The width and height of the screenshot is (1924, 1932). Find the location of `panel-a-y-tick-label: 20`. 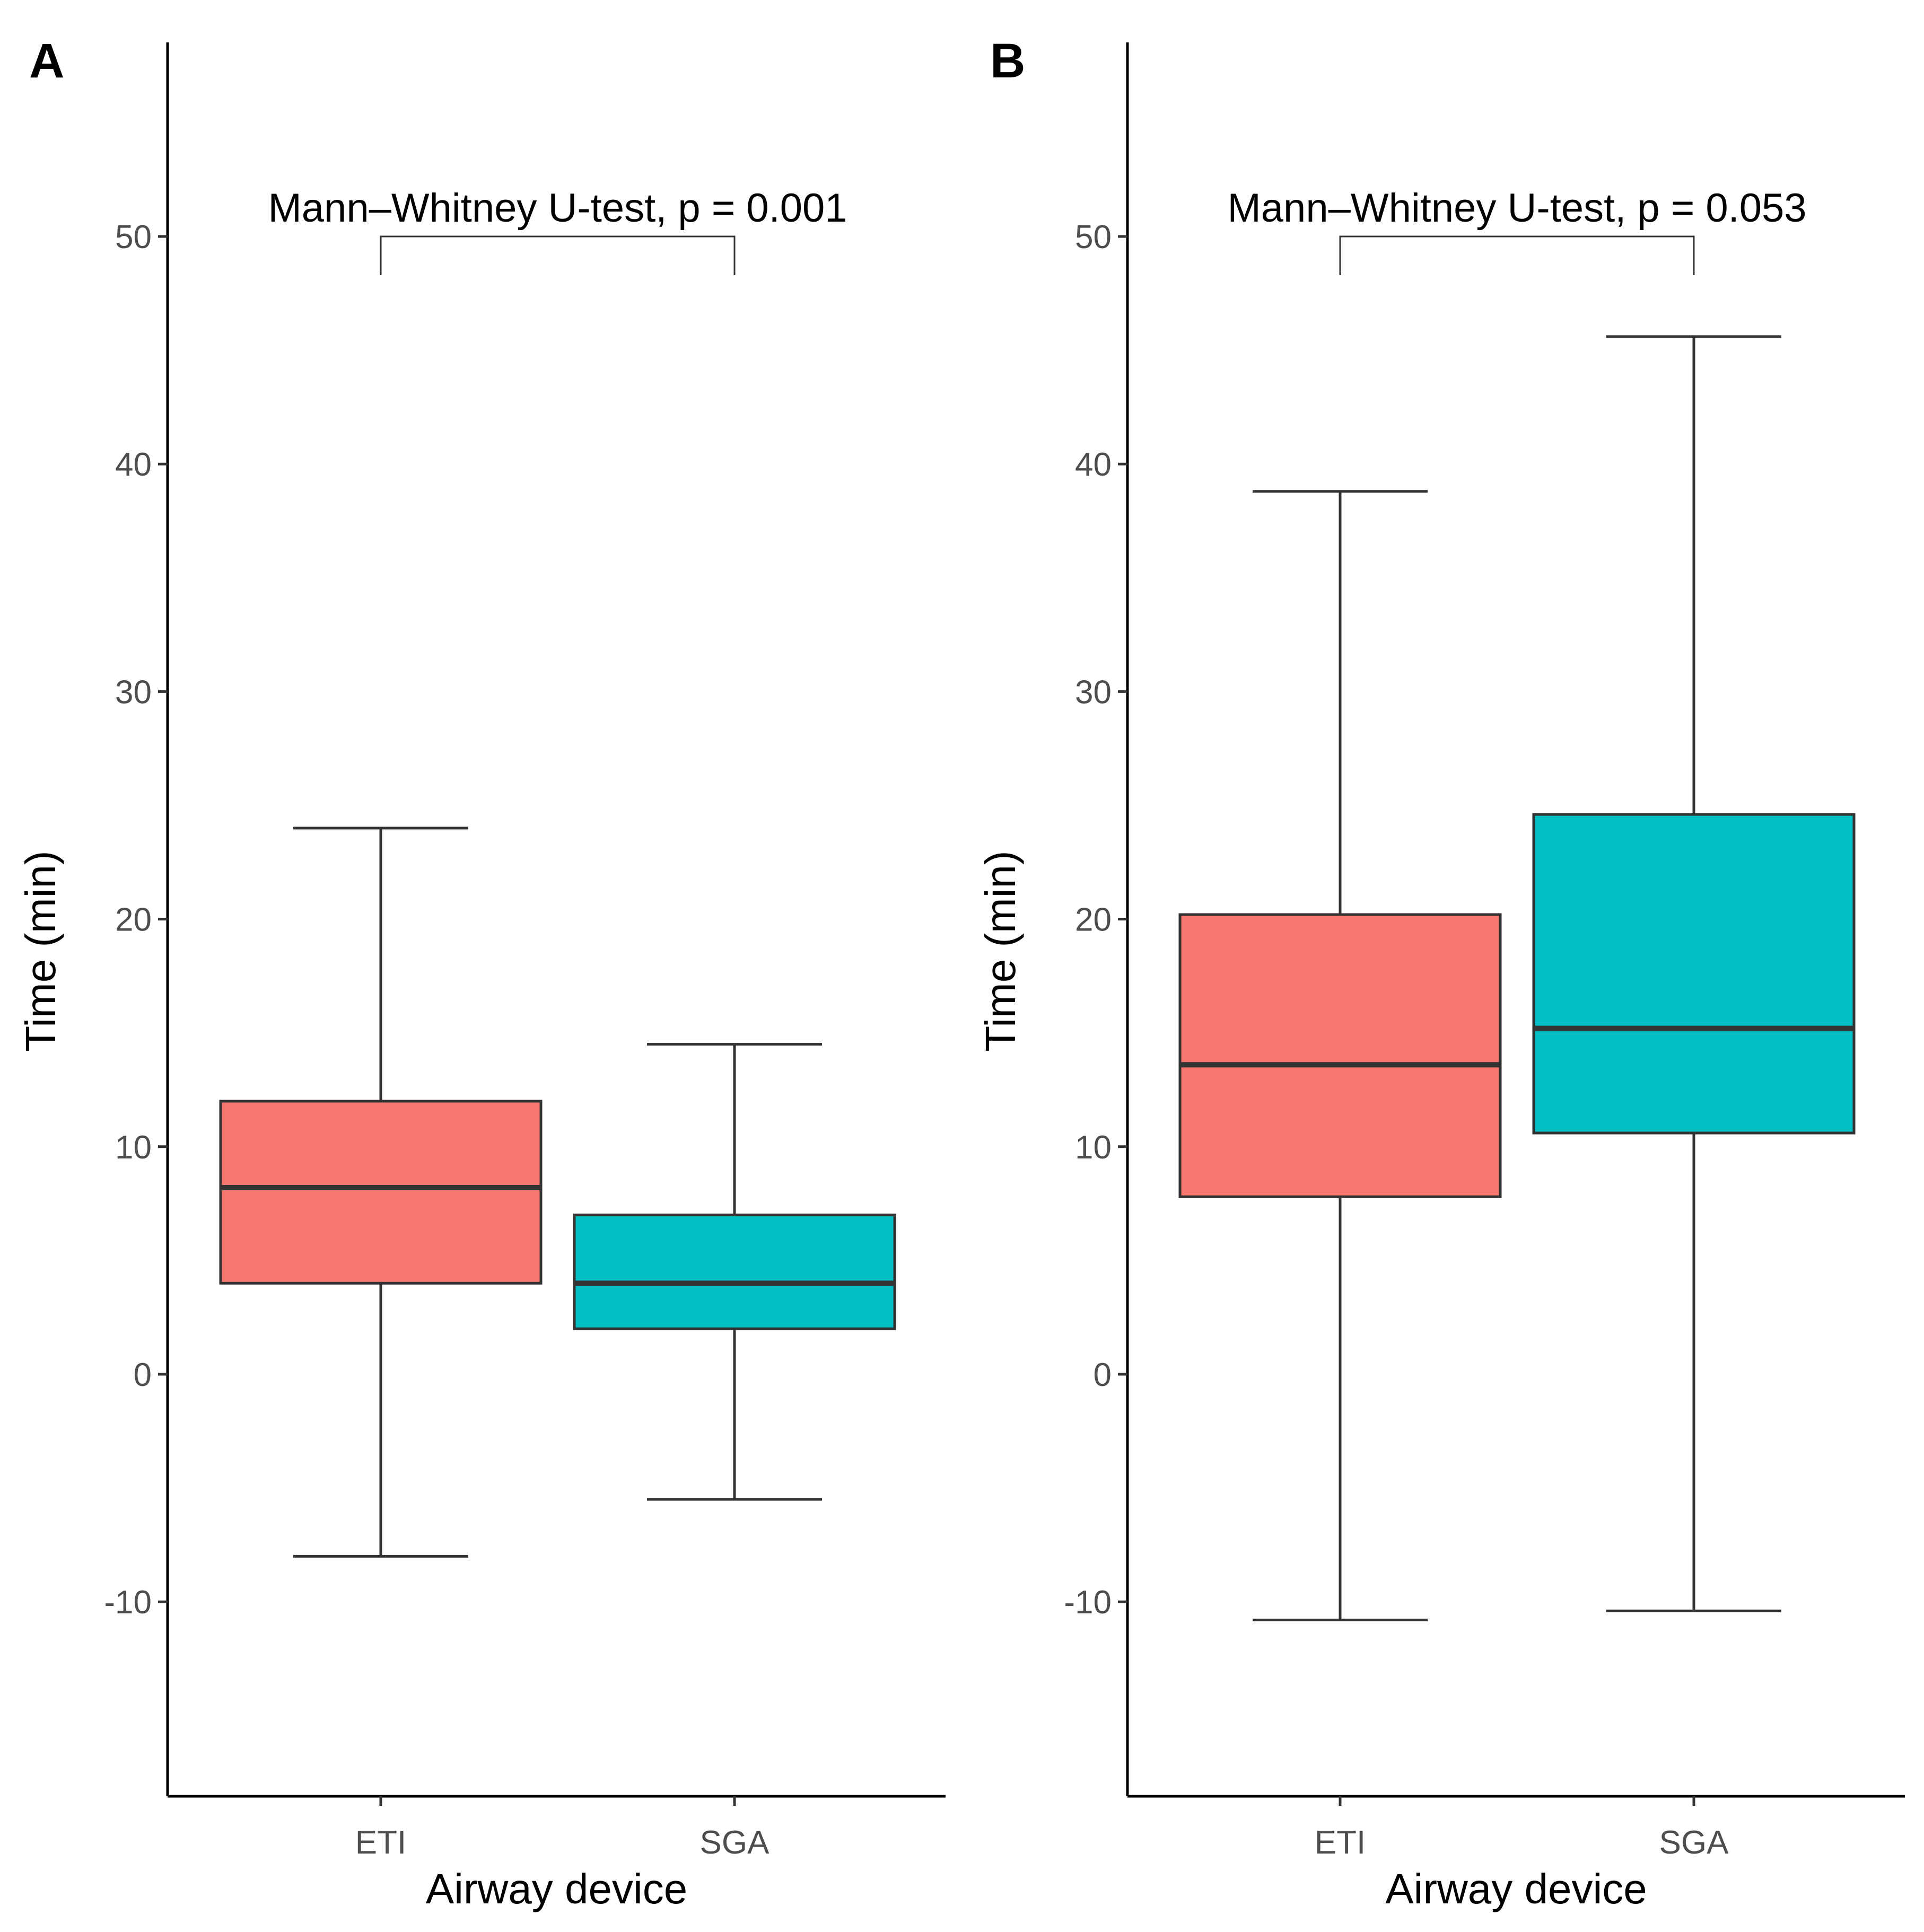

panel-a-y-tick-label: 20 is located at coordinates (133, 920).